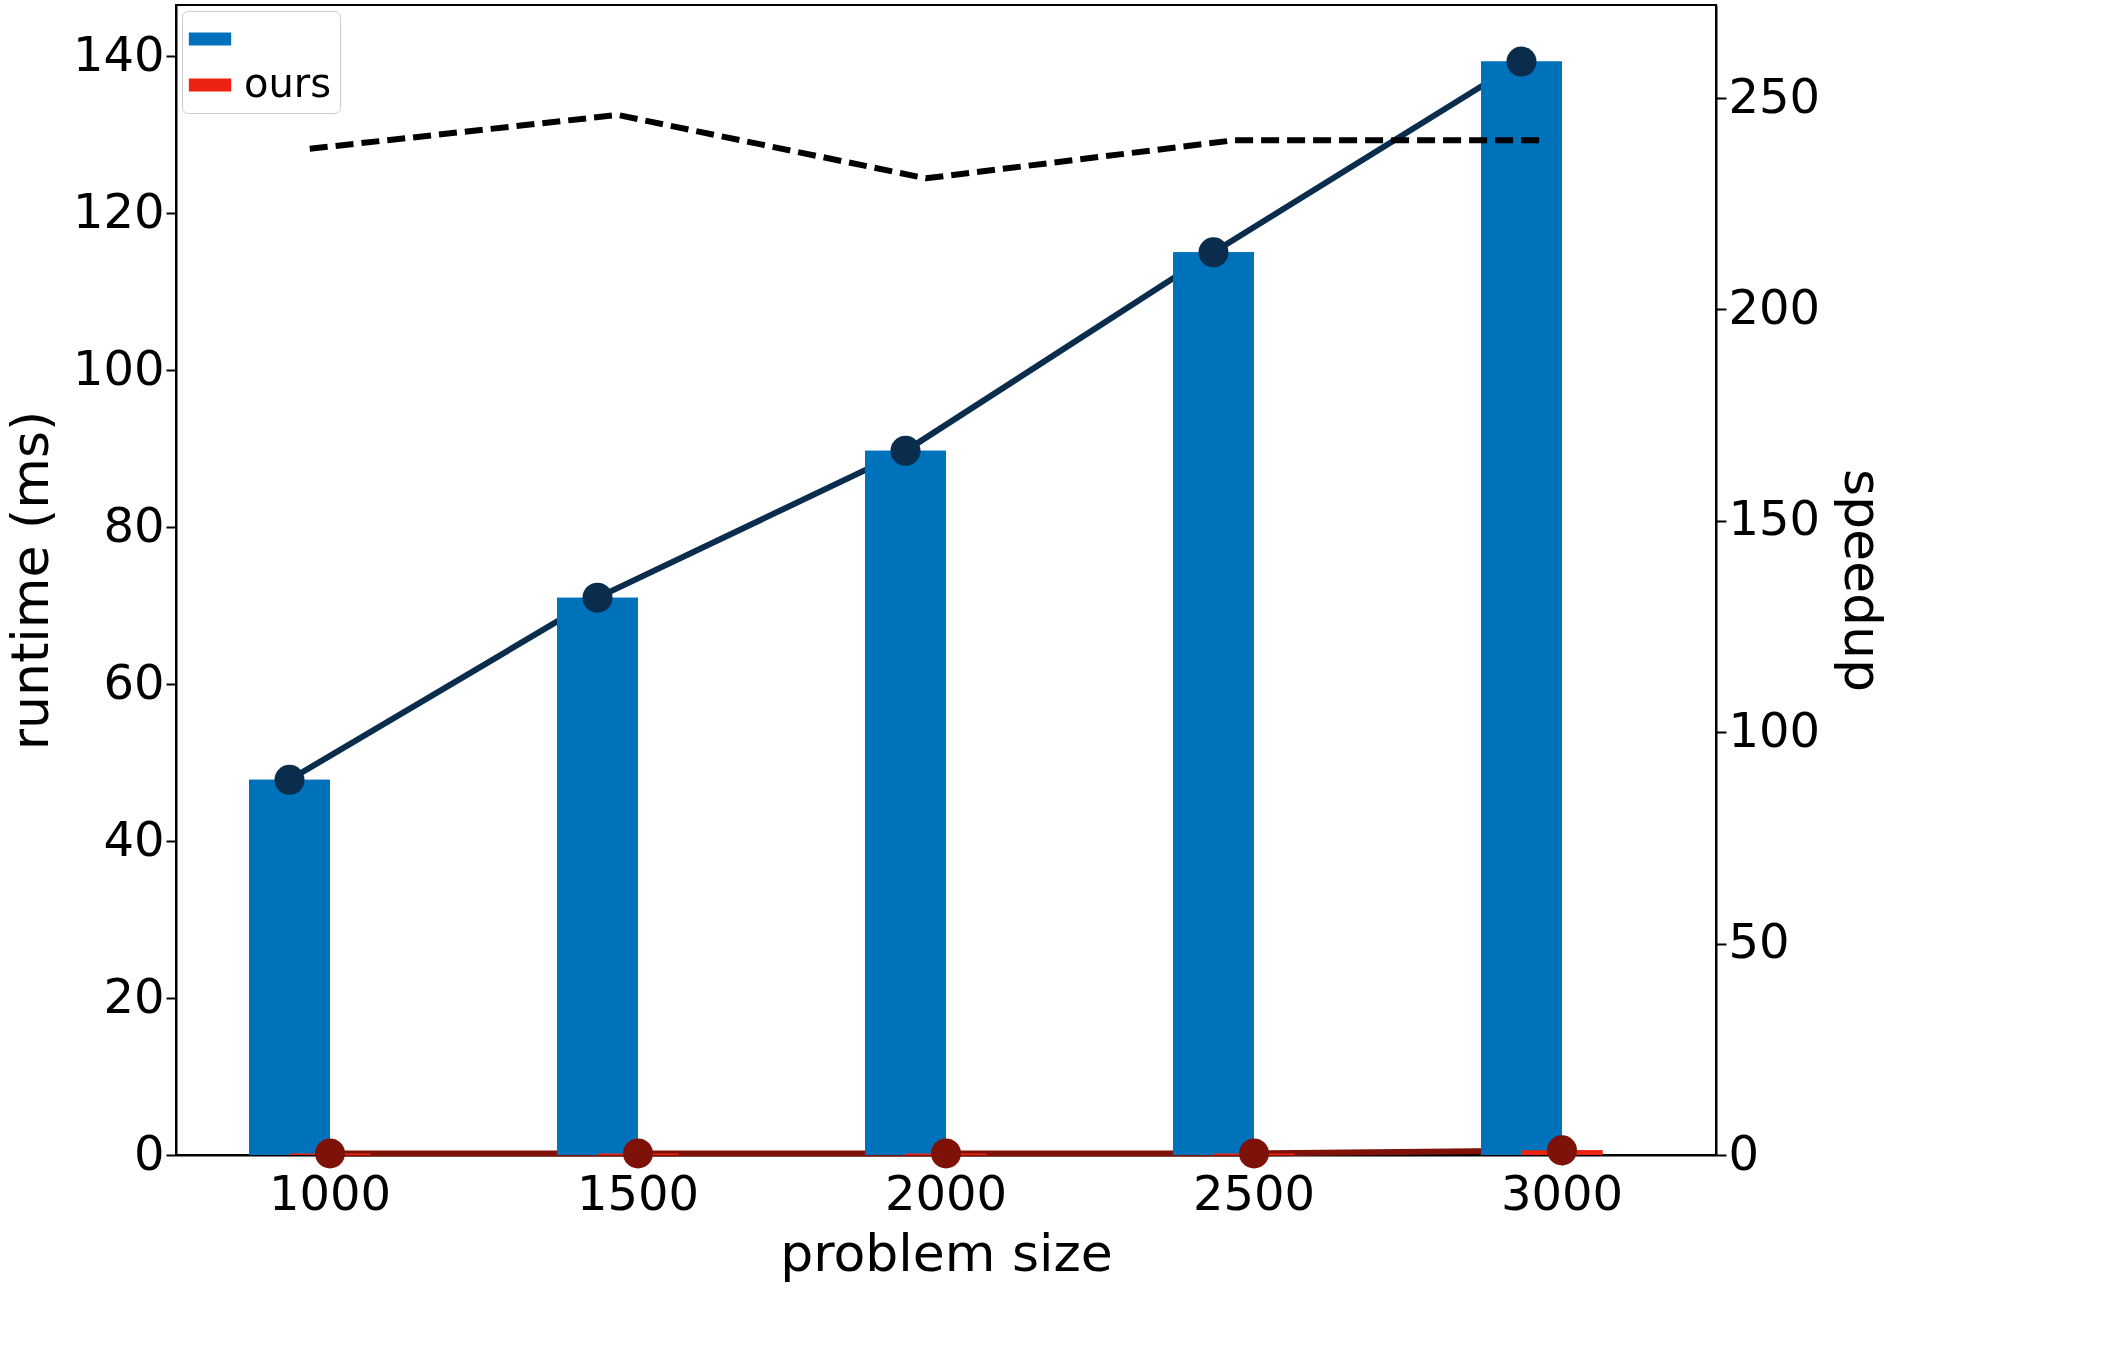 This screenshot has width=2115, height=1372. I want to click on y2-tick-label: 100, so click(1774, 729).